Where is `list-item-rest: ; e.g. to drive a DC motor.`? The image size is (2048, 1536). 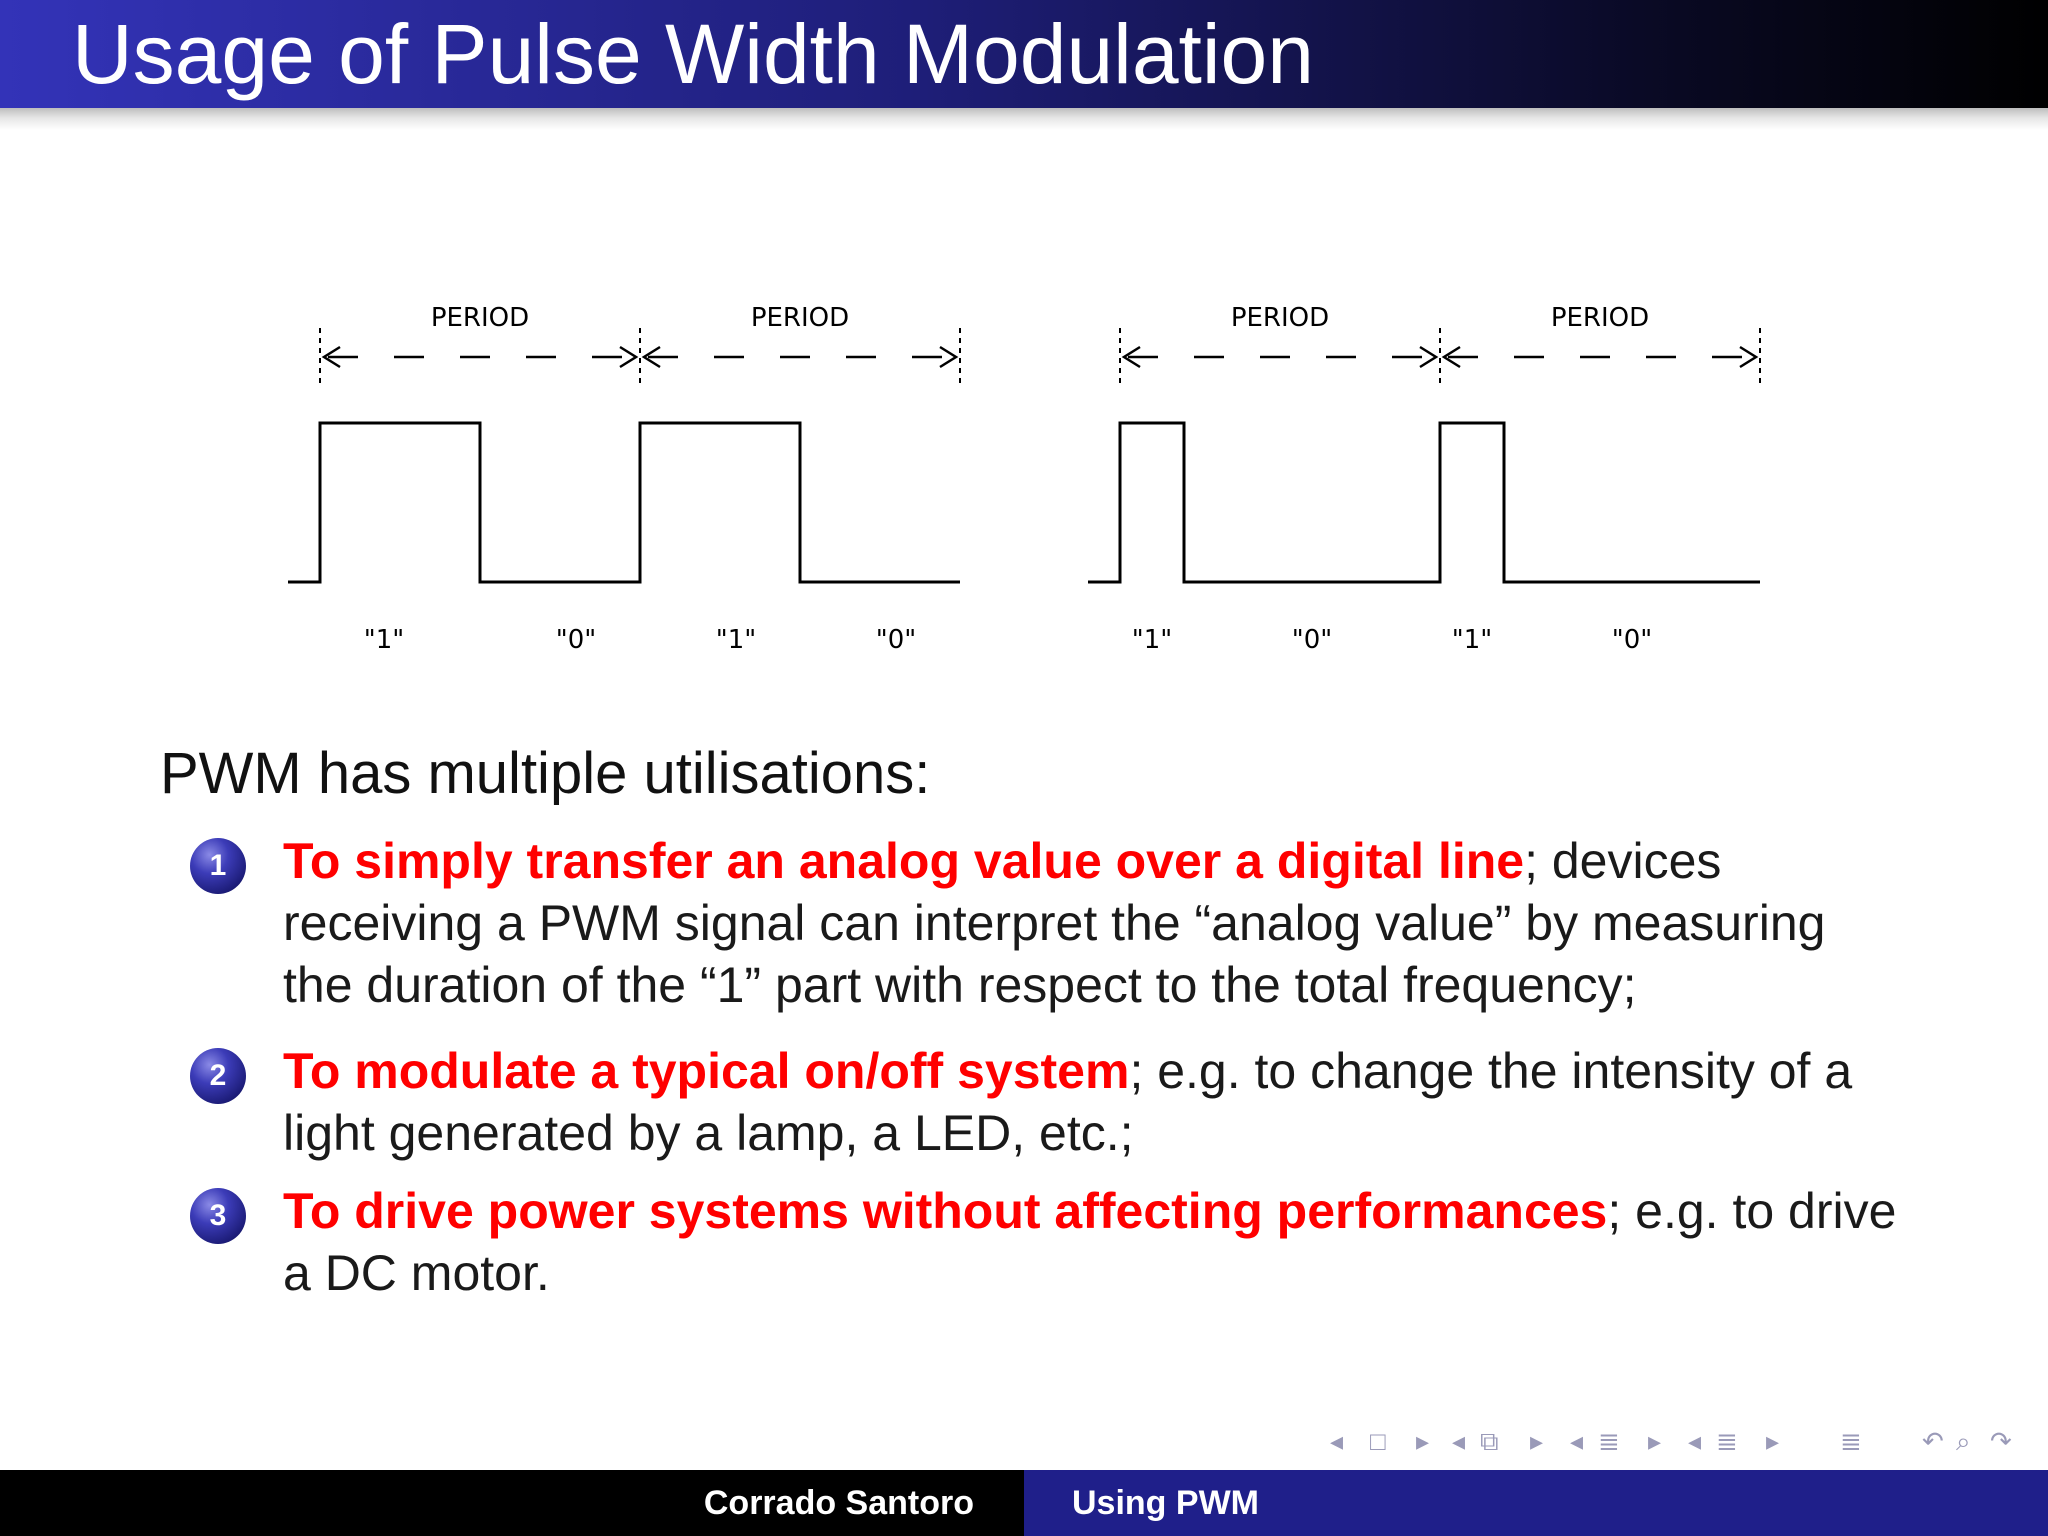 list-item-rest: ; e.g. to drive a DC motor. is located at coordinates (1090, 1242).